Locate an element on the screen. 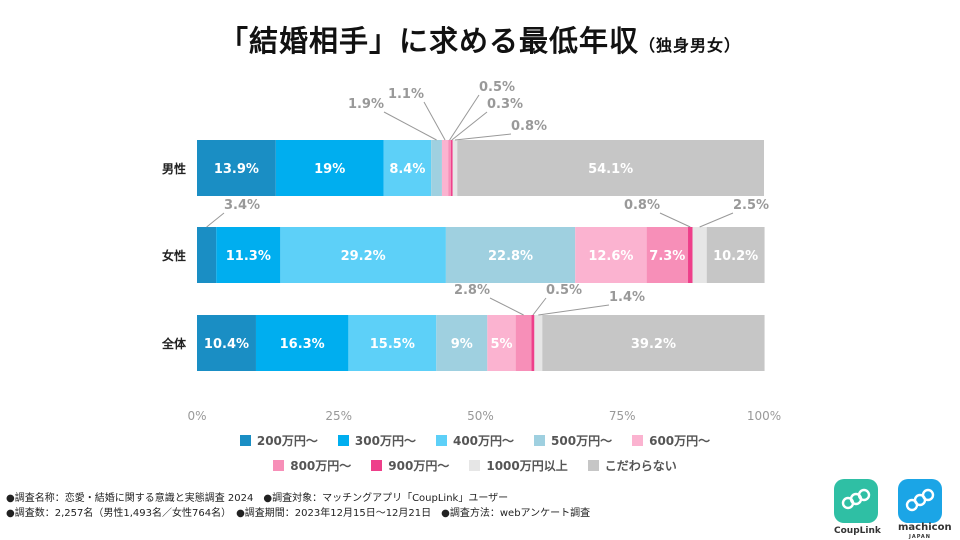 This screenshot has width=960, height=540. x-tick-label: 50% is located at coordinates (480, 416).